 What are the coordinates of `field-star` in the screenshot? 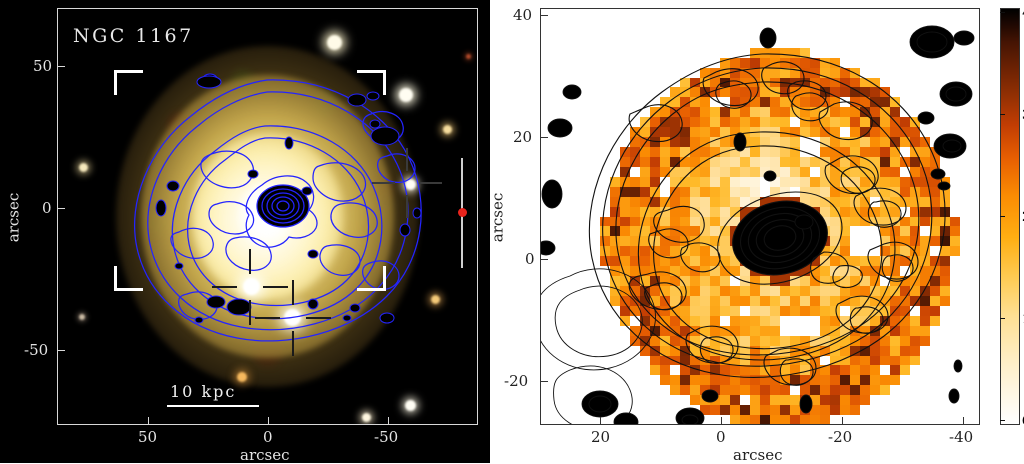 It's located at (410, 405).